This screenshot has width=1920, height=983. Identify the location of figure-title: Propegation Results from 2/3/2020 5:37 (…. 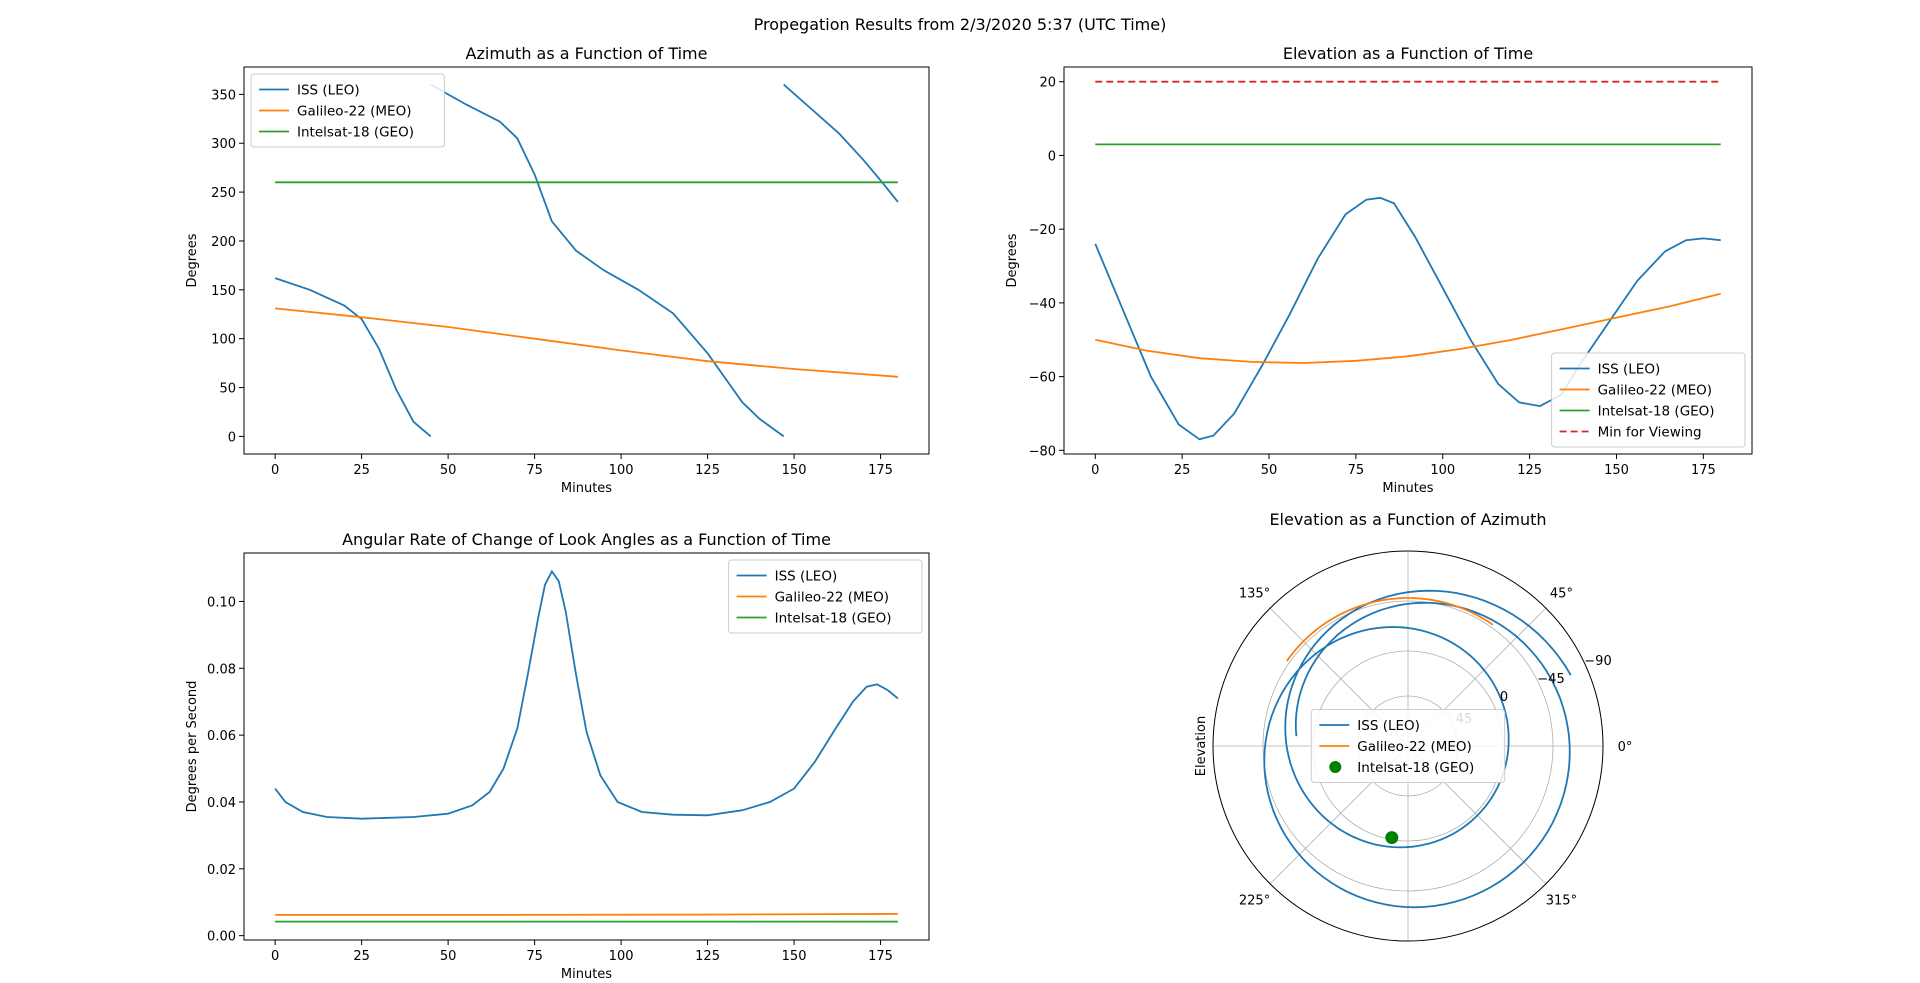
(960, 24).